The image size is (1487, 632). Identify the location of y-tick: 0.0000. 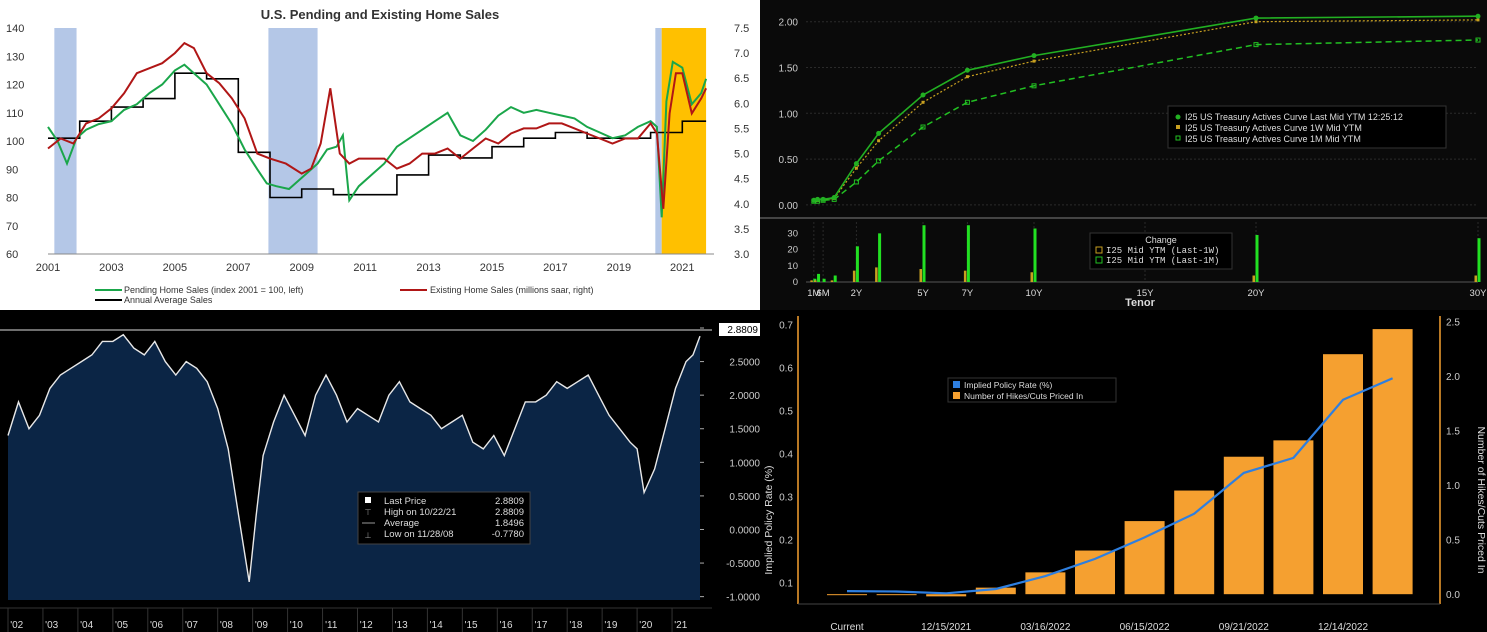
(744, 530).